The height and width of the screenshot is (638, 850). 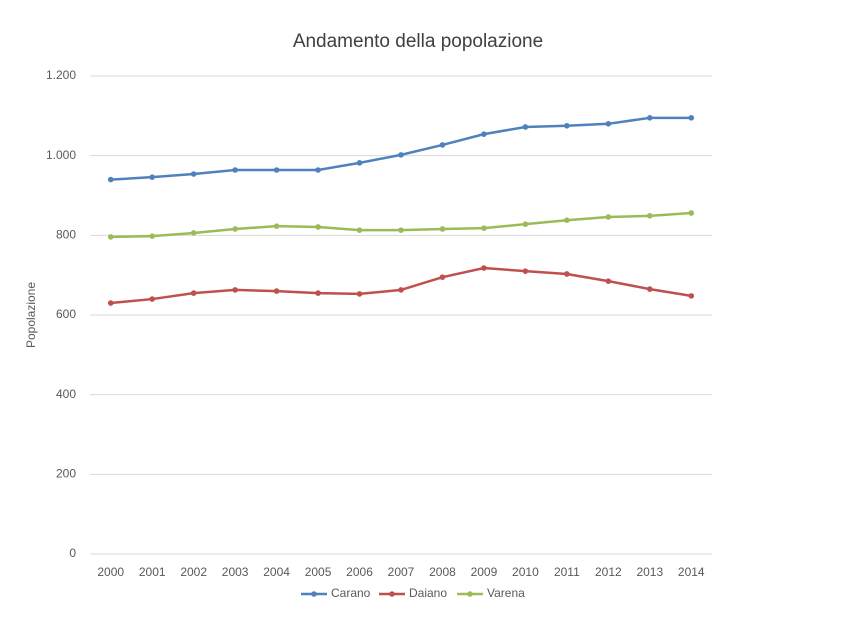 What do you see at coordinates (110, 572) in the screenshot?
I see `x-tick-label: 2000` at bounding box center [110, 572].